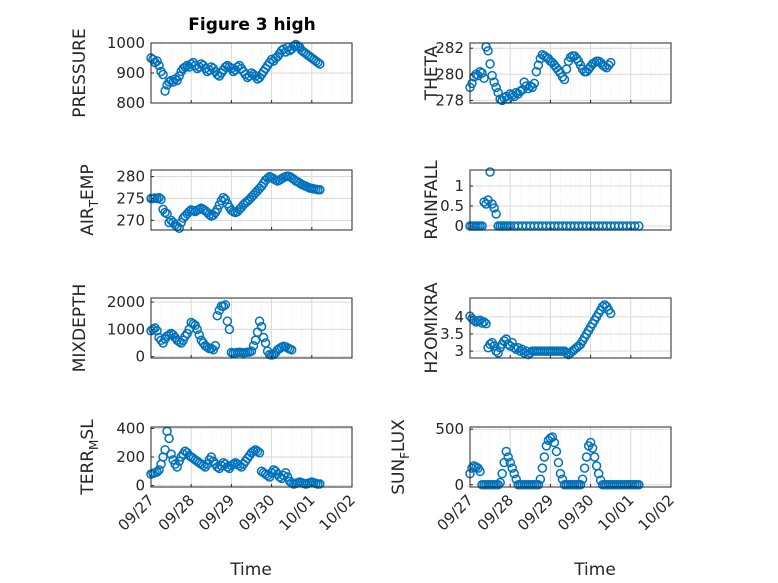 This screenshot has height=583, width=778. Describe the element at coordinates (88, 473) in the screenshot. I see `ylabel-pre: TERR` at that location.